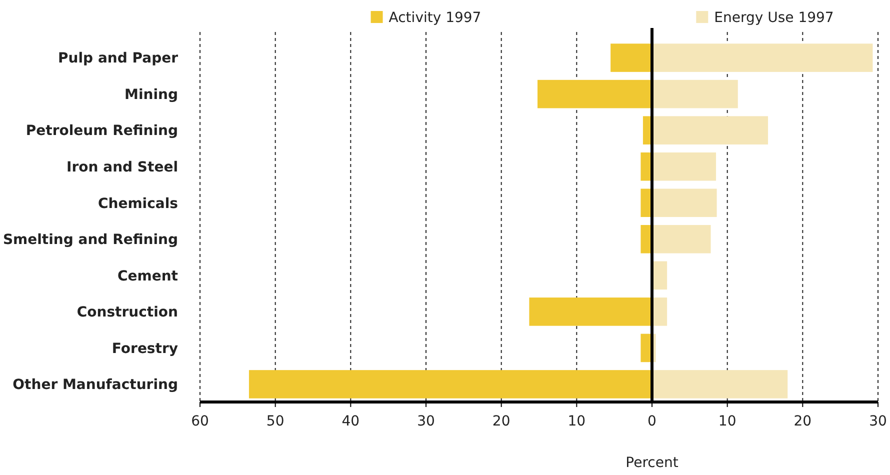 The height and width of the screenshot is (475, 890). I want to click on x-axis-title: Percent, so click(652, 463).